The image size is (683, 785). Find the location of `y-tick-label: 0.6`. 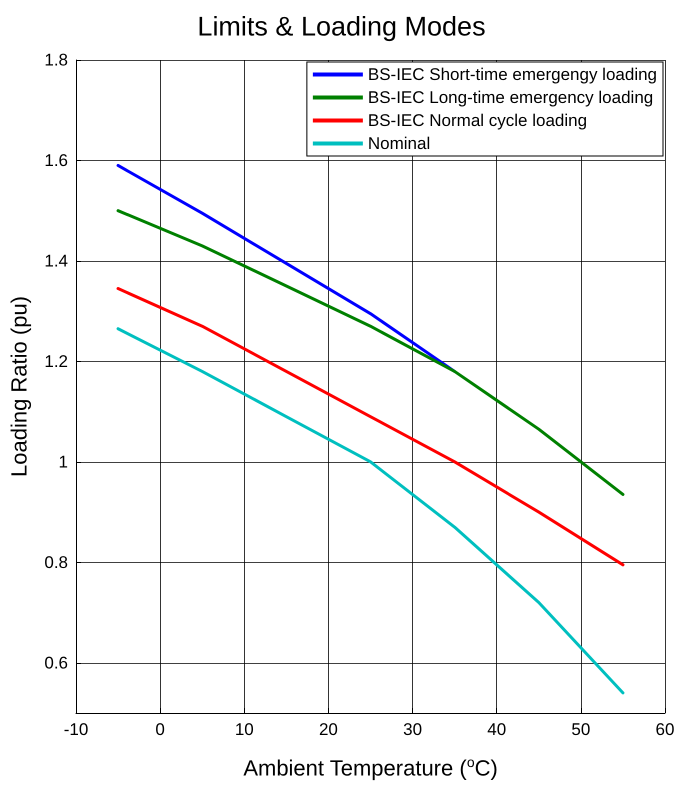

y-tick-label: 0.6 is located at coordinates (56, 662).